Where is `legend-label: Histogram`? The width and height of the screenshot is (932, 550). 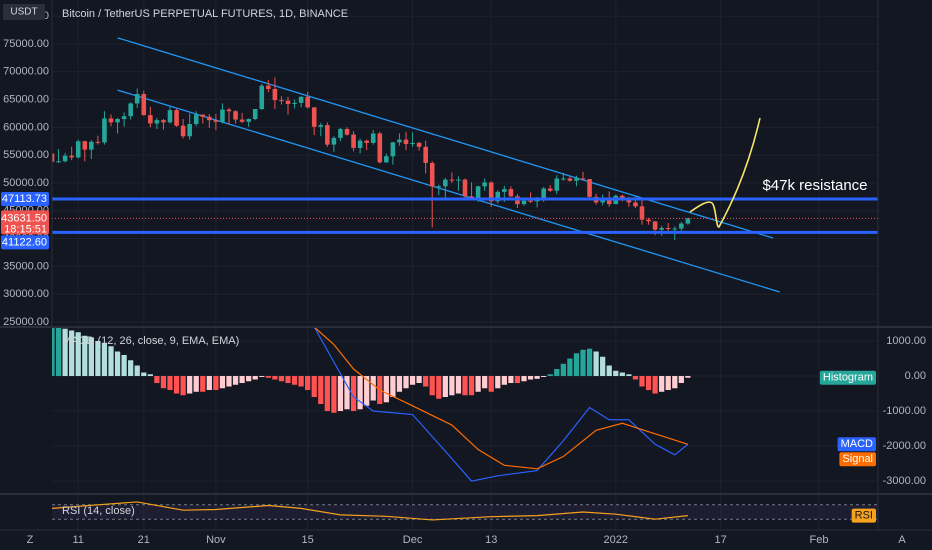 legend-label: Histogram is located at coordinates (848, 378).